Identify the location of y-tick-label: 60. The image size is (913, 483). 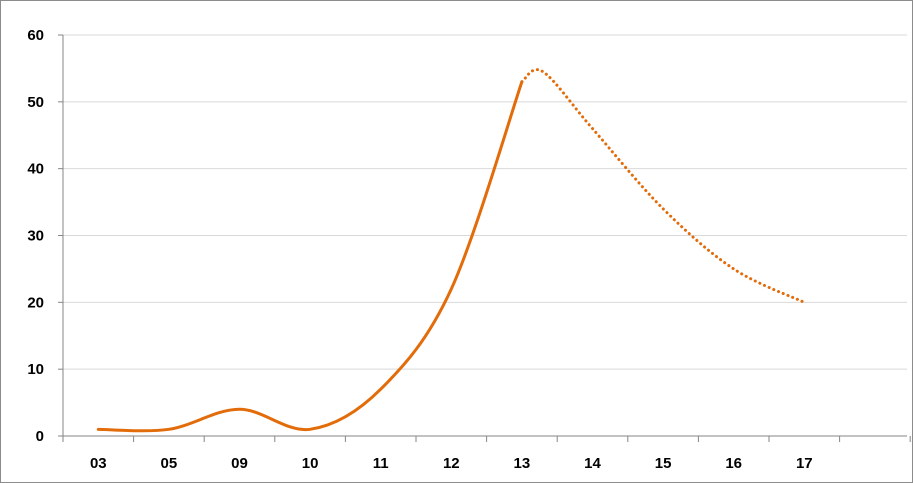
(35, 35).